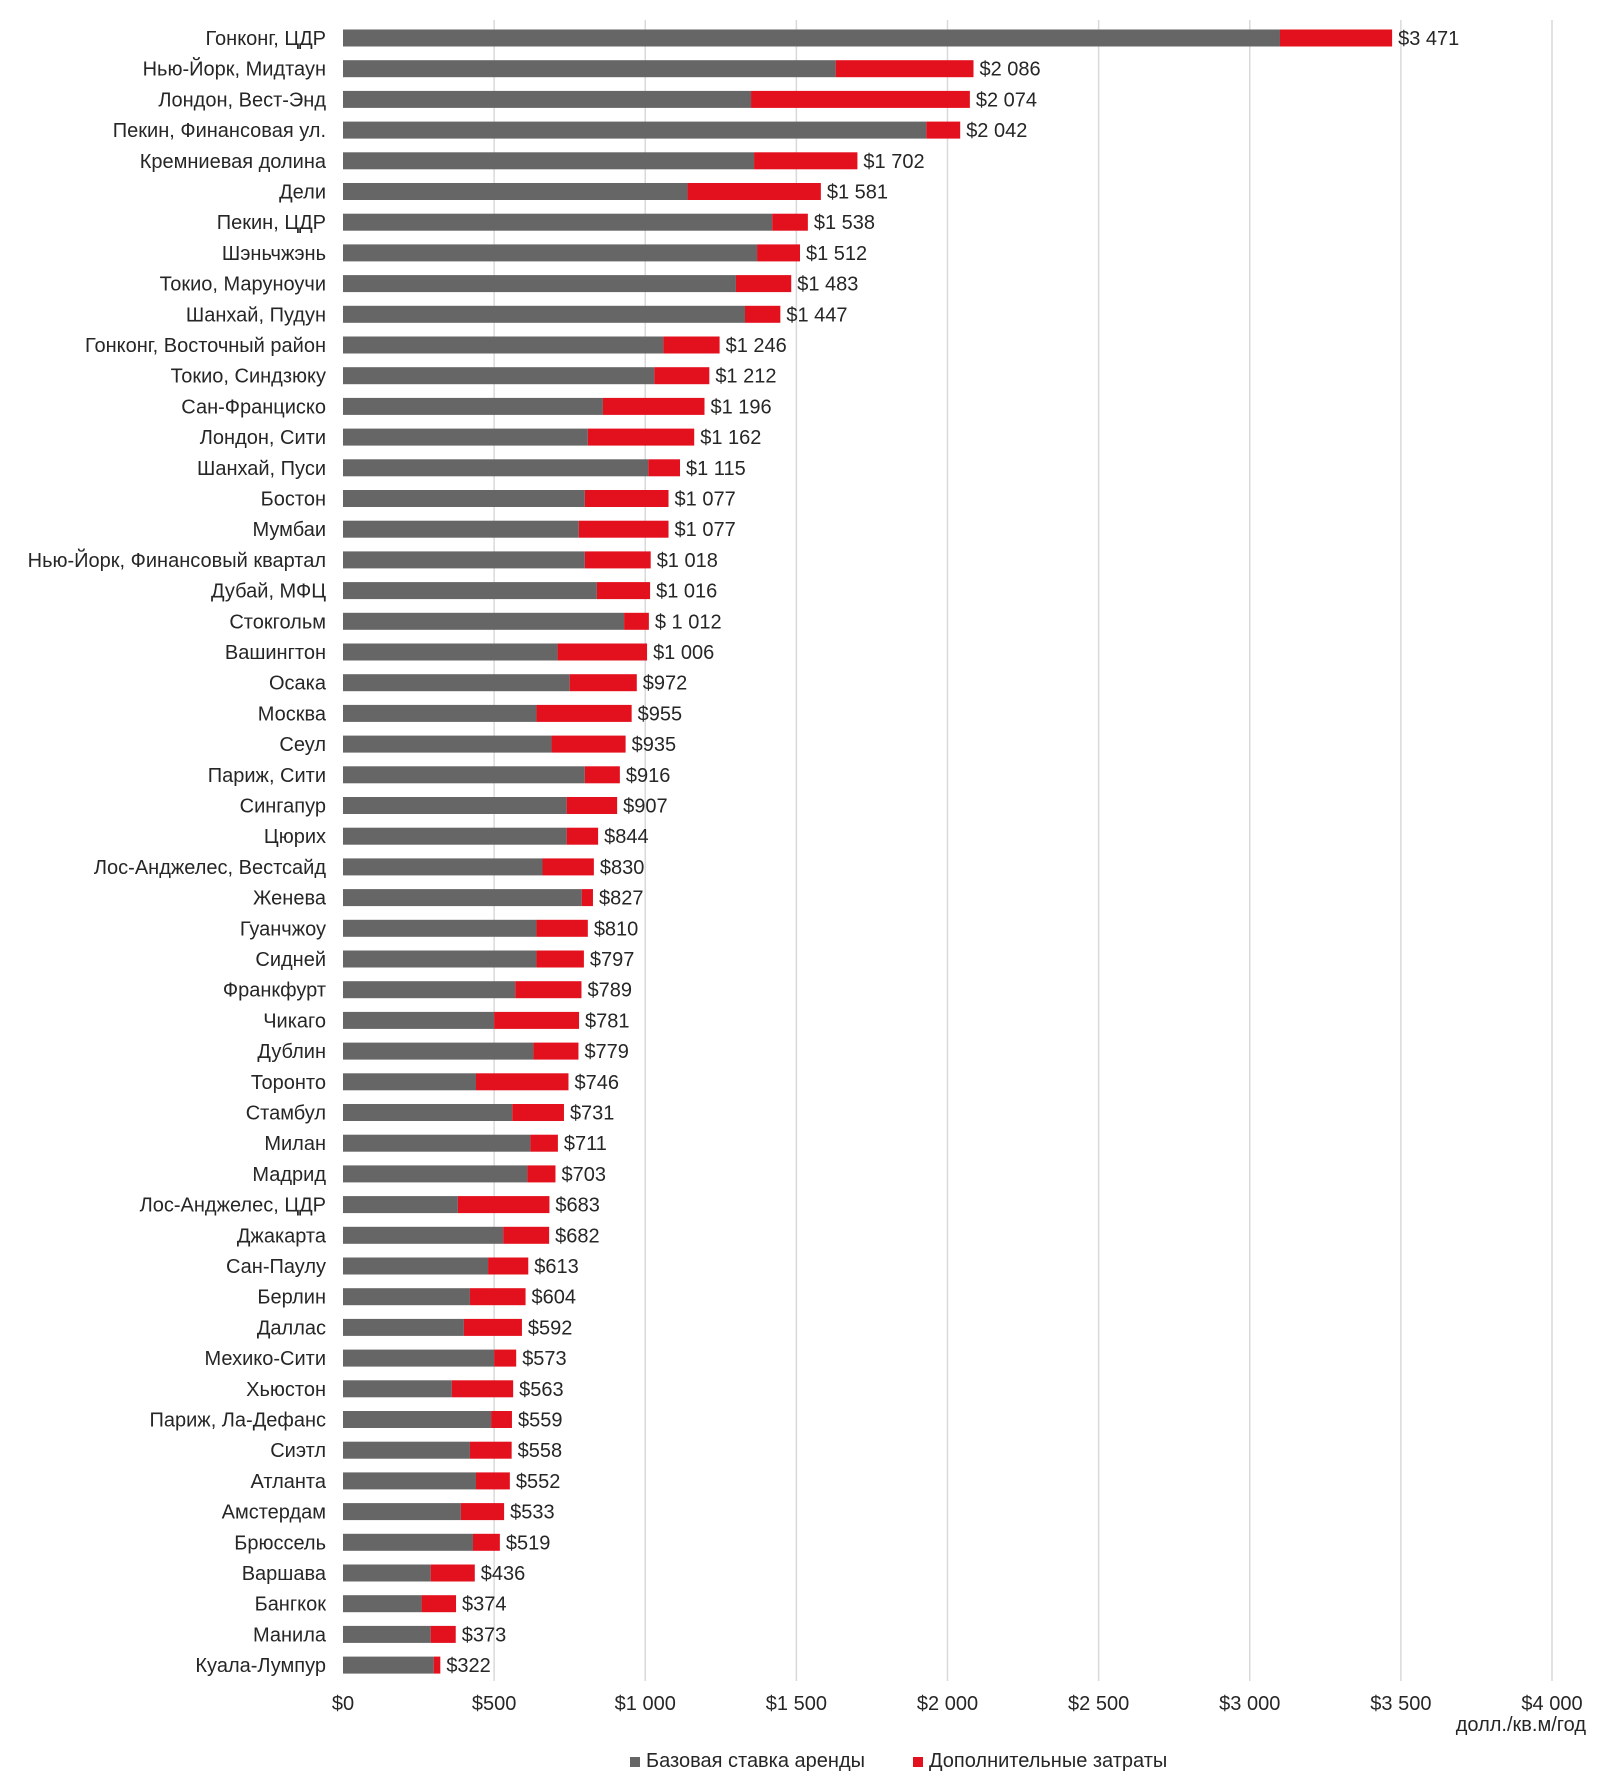 The width and height of the screenshot is (1600, 1775). I want to click on category-label: Сиэтл, so click(298, 1451).